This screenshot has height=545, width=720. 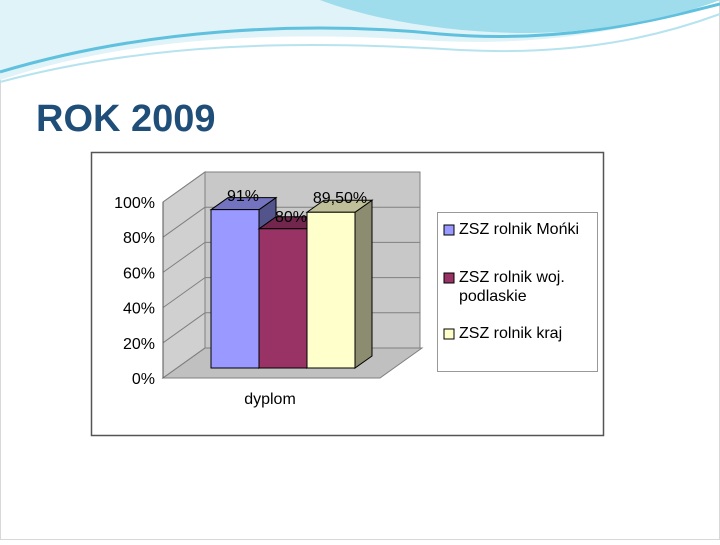 I want to click on legend-label: ZSZ rolnik kraj, so click(x=511, y=333).